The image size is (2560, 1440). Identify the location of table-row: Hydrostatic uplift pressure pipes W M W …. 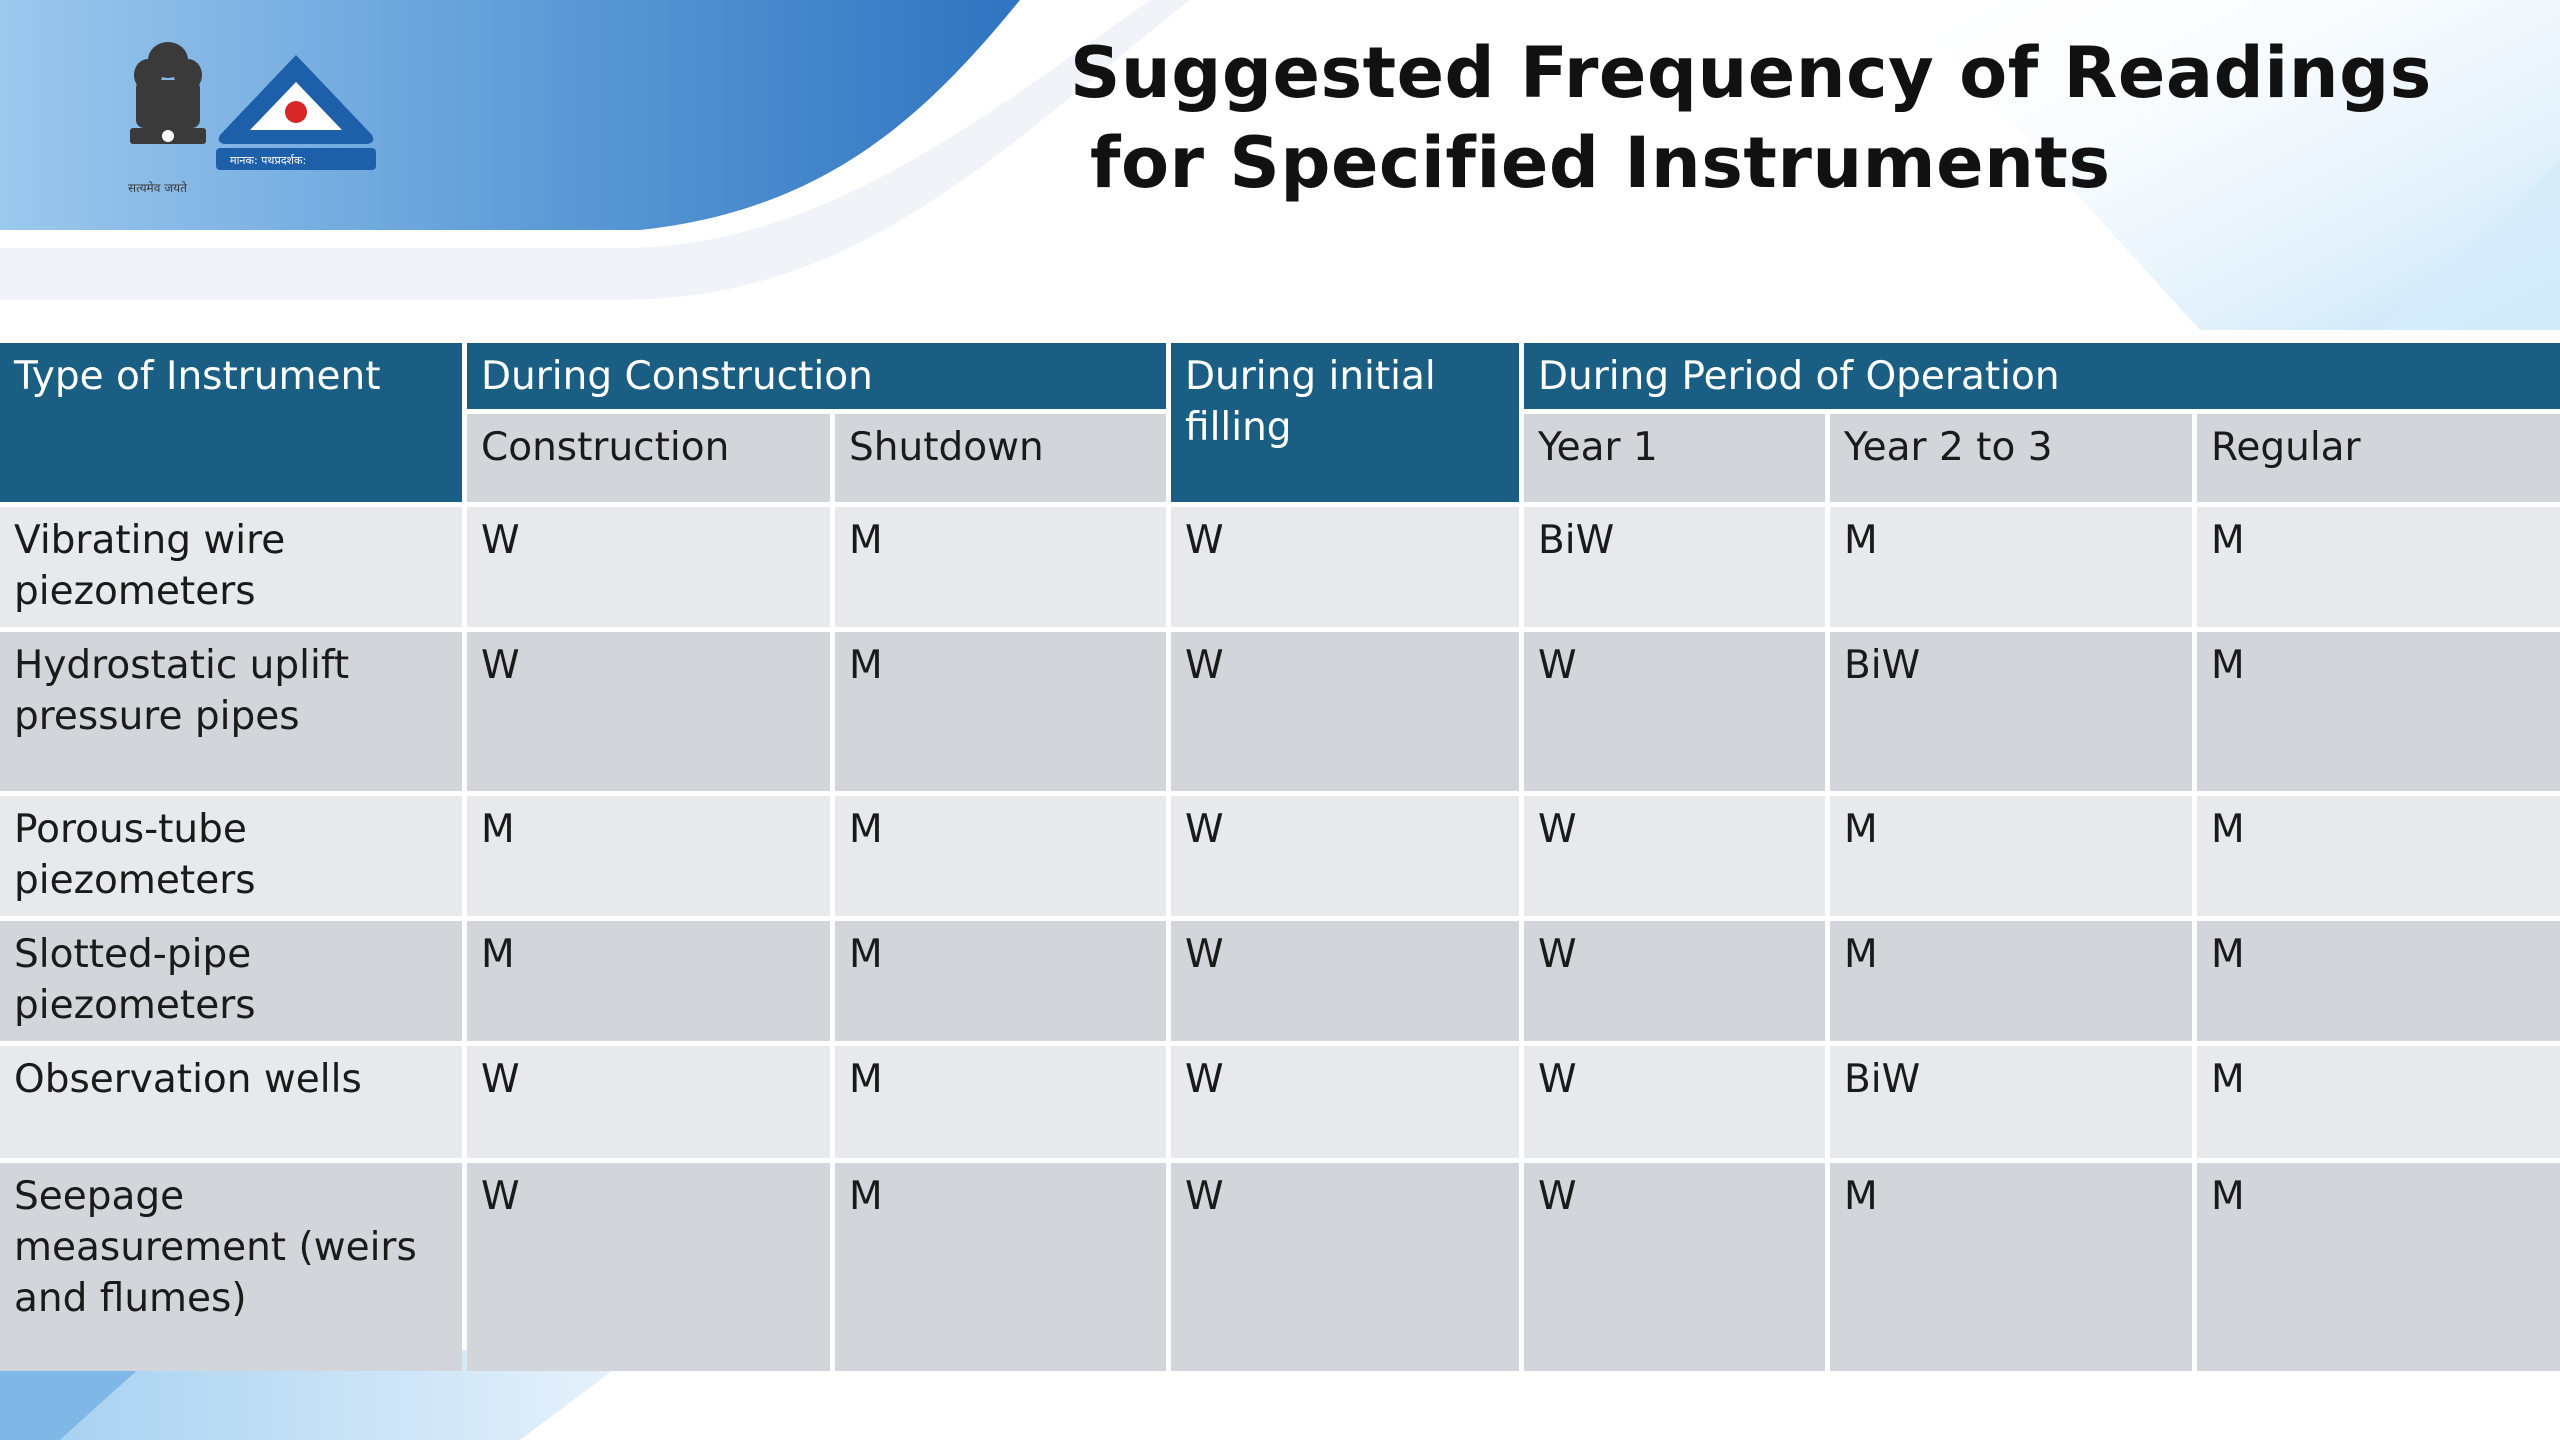
(1280, 711).